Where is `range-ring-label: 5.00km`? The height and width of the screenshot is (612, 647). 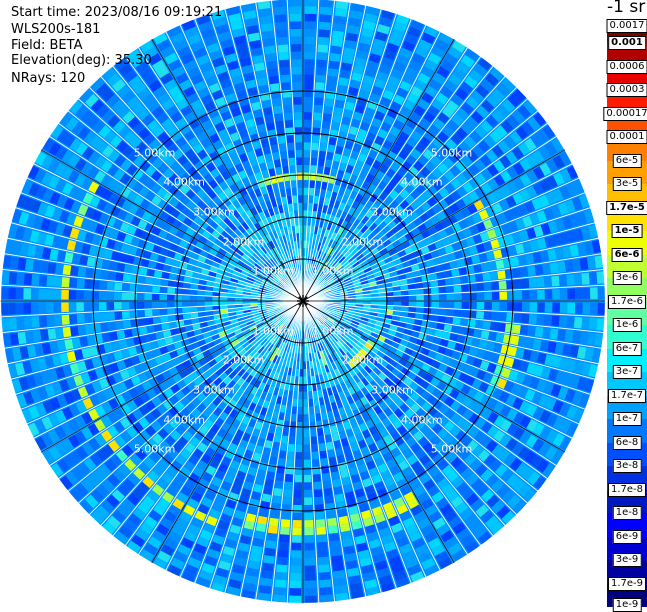 range-ring-label: 5.00km is located at coordinates (452, 449).